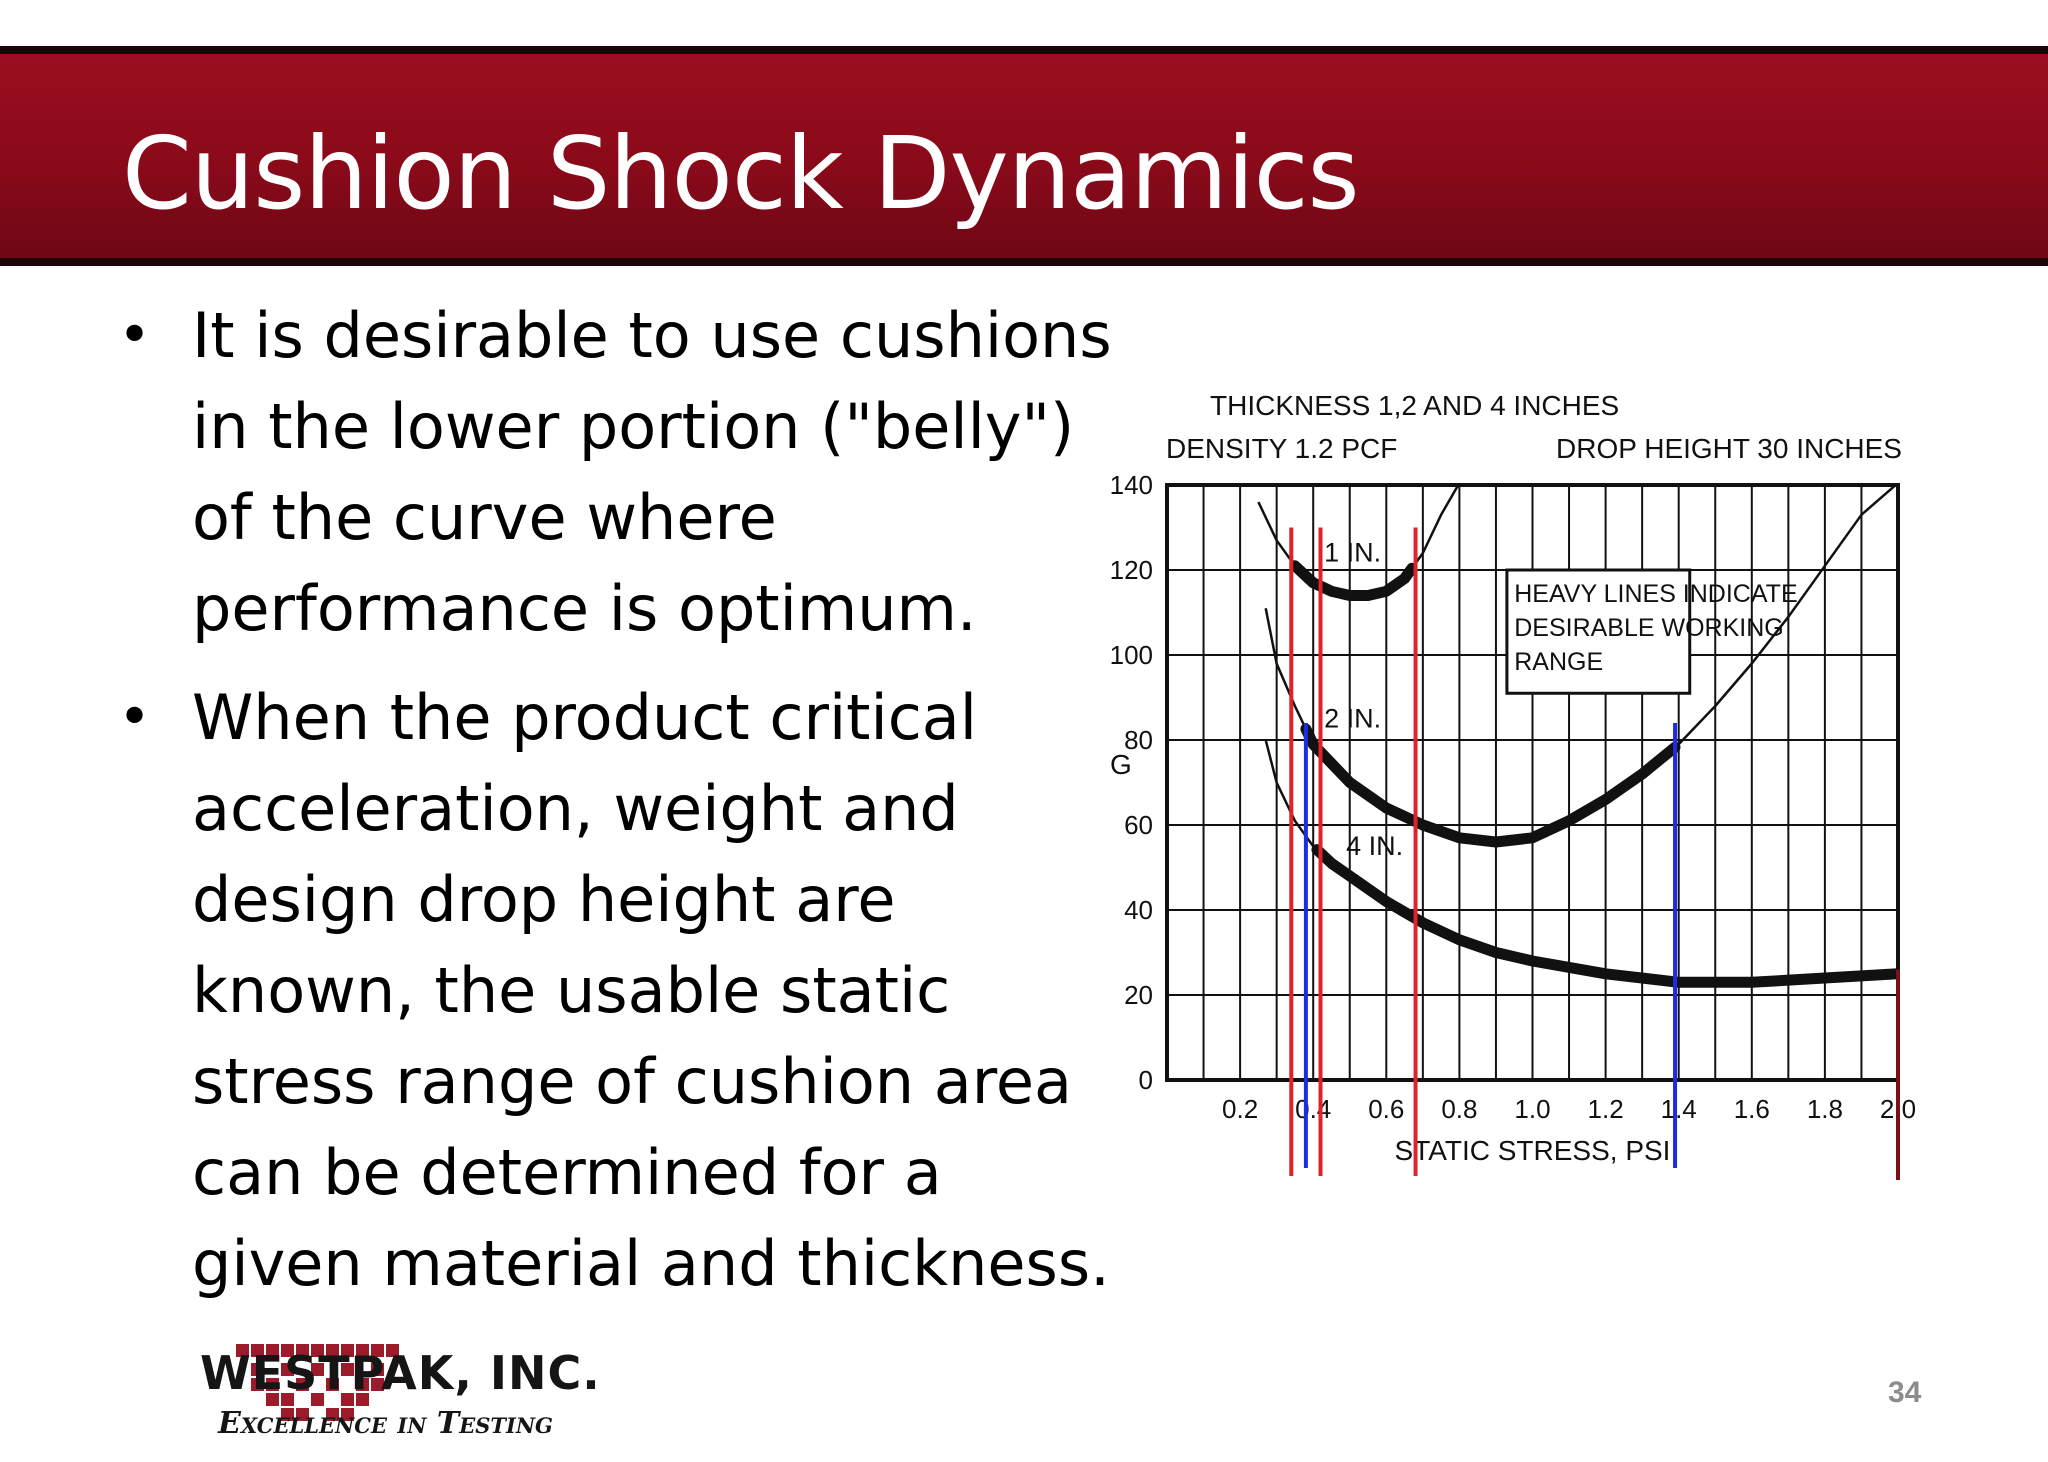 This screenshot has height=1462, width=2048. I want to click on y-tick-label: 40, so click(1138, 910).